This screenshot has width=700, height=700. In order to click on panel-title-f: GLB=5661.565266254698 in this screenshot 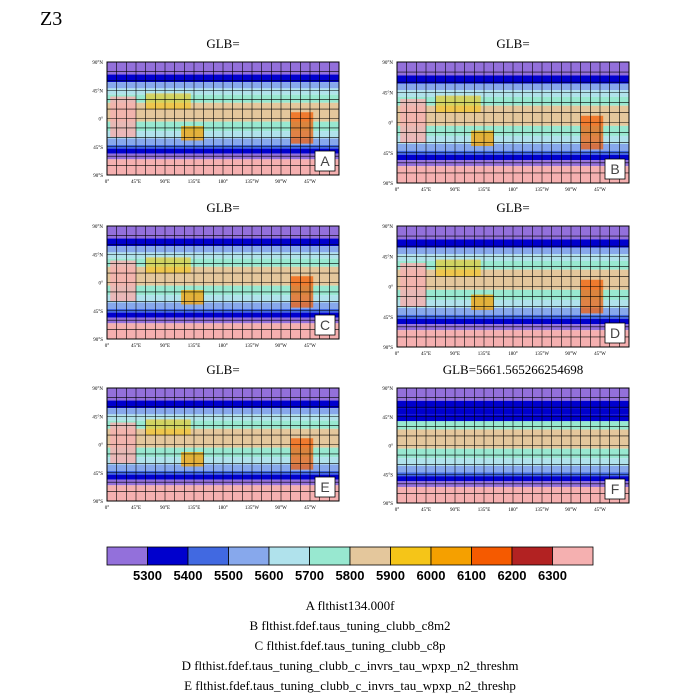, I will do `click(513, 369)`.